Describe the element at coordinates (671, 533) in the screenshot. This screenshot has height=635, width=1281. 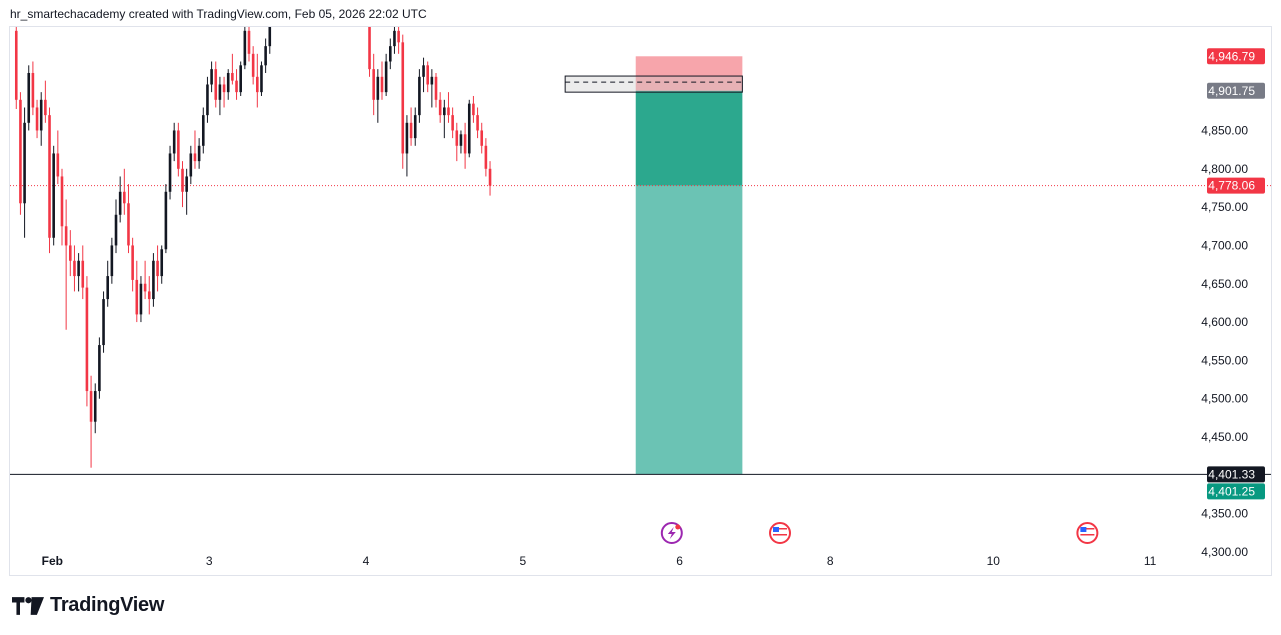
I see `flash-event-icon` at that location.